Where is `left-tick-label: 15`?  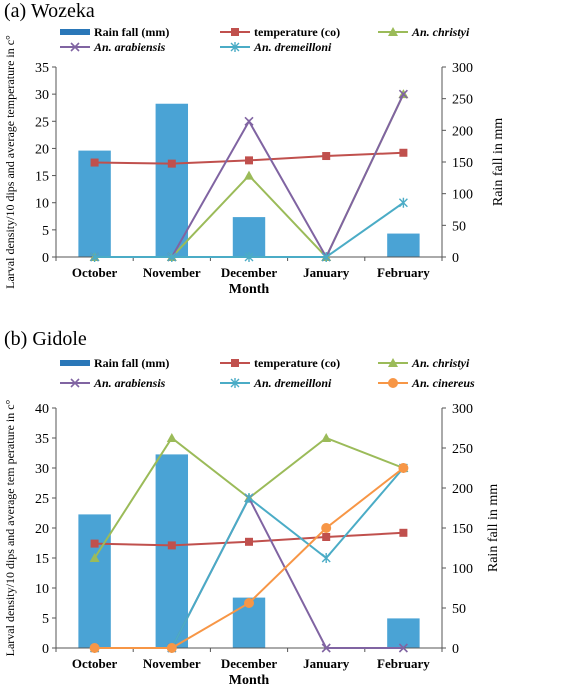
left-tick-label: 15 is located at coordinates (42, 177).